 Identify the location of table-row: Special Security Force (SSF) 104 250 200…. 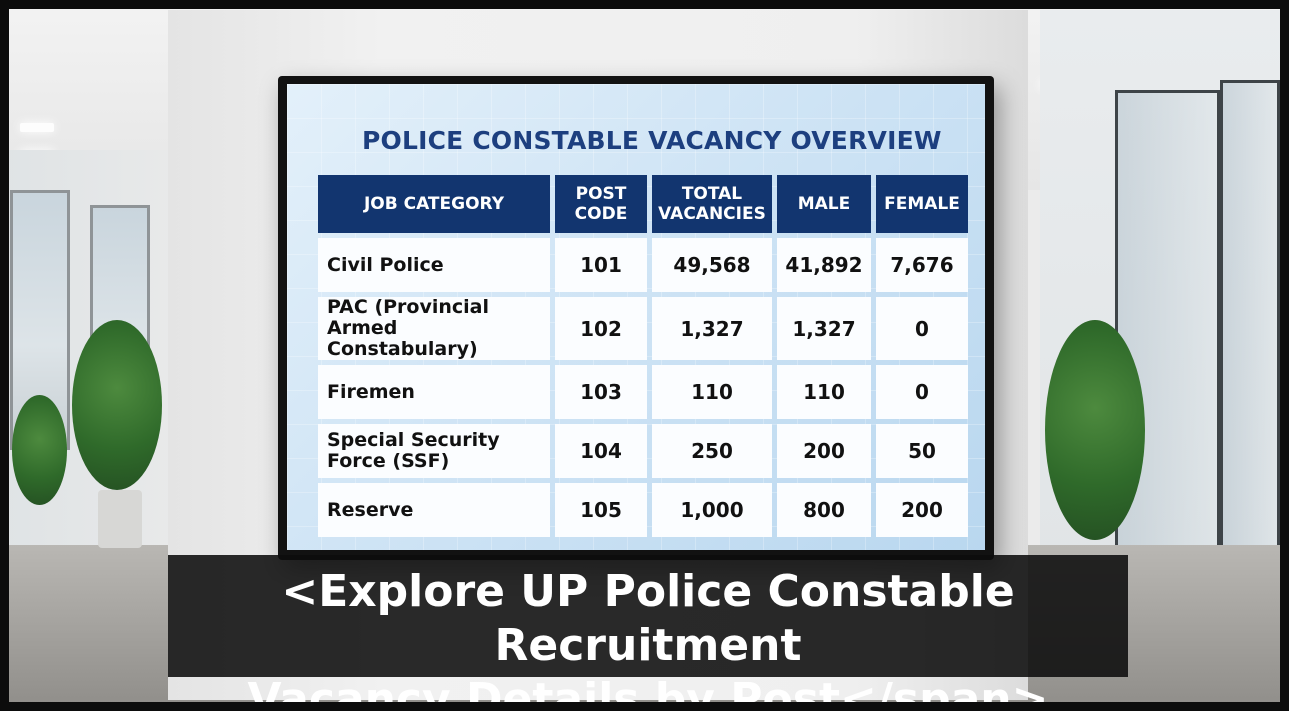
(643, 451).